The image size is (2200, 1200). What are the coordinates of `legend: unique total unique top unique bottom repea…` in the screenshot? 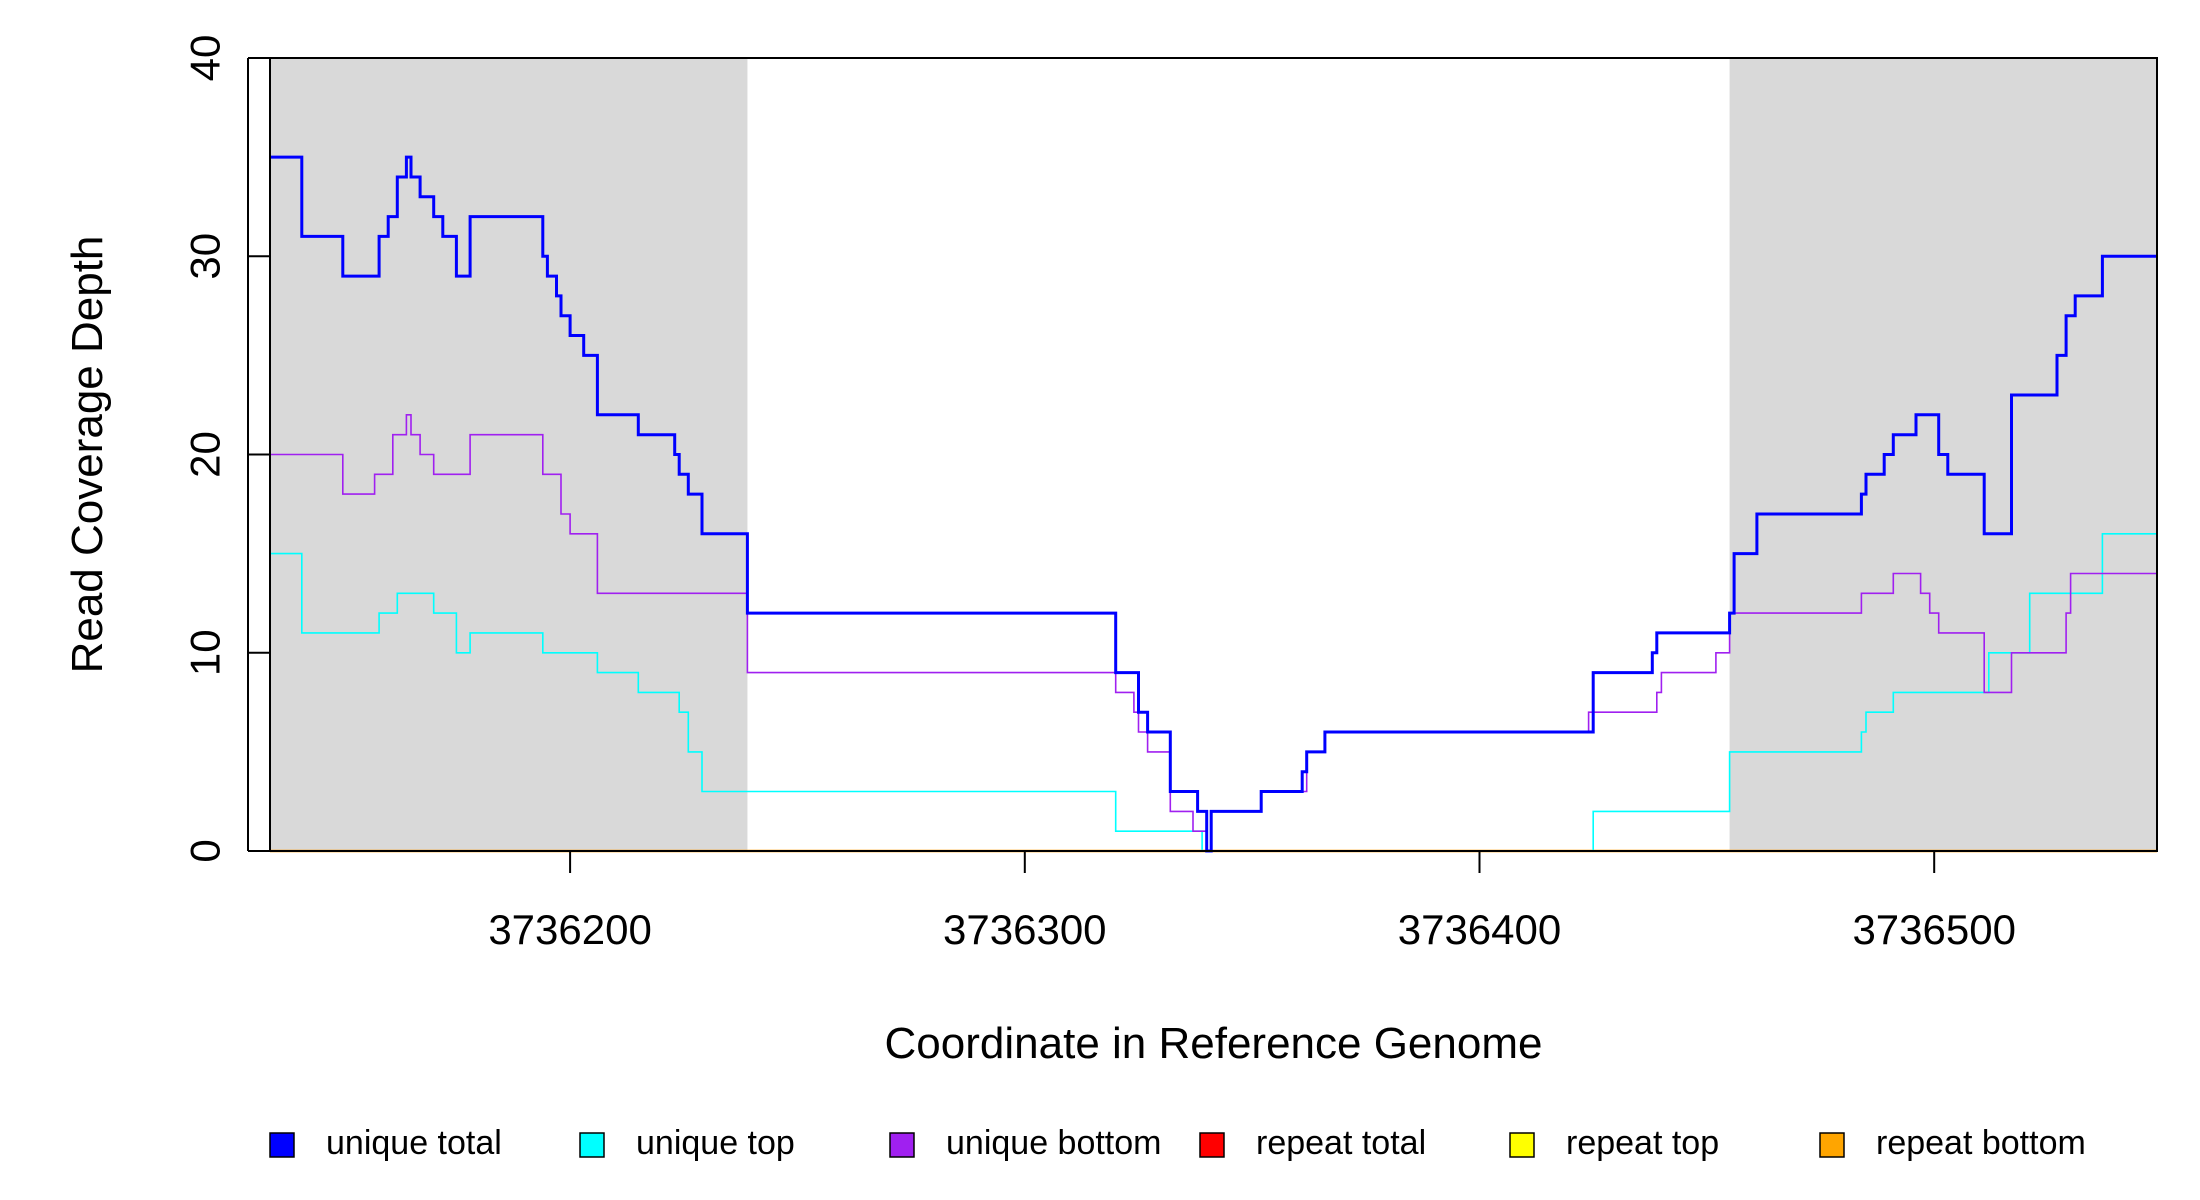 It's located at (1177, 1143).